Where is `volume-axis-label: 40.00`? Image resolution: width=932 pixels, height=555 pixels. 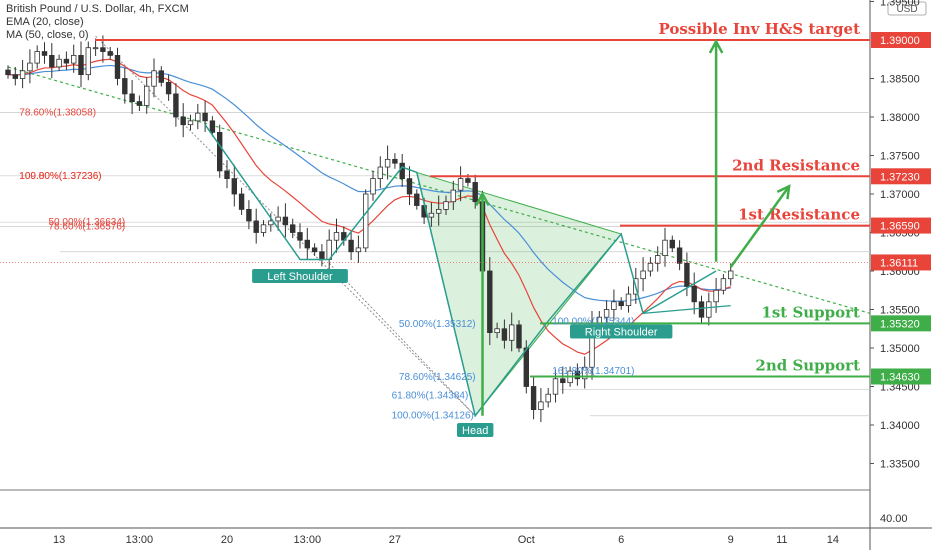
volume-axis-label: 40.00 is located at coordinates (894, 519).